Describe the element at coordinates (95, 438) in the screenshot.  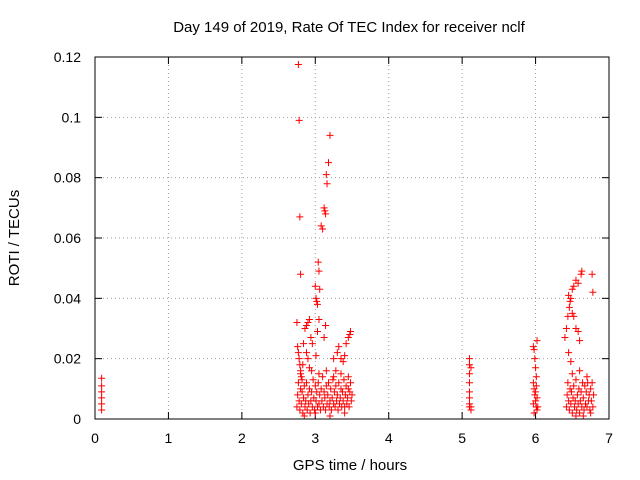
I see `x-tick-label: 0` at that location.